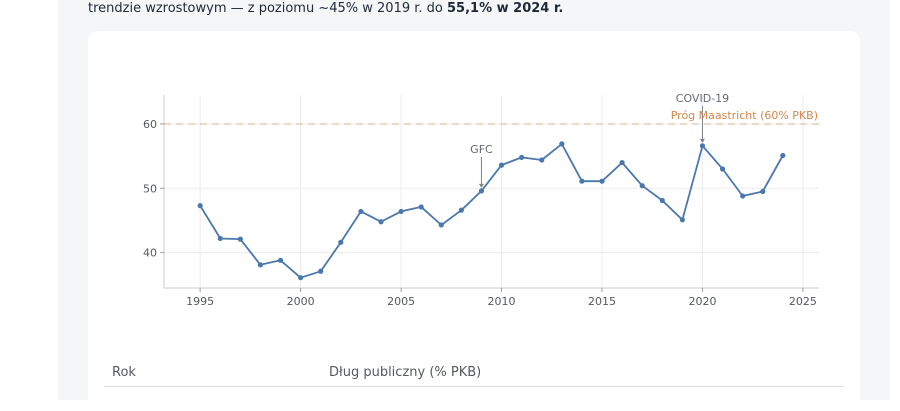 This screenshot has height=411, width=900. What do you see at coordinates (405, 372) in the screenshot?
I see `column-header-debt: Dług publiczny (% PKB)` at bounding box center [405, 372].